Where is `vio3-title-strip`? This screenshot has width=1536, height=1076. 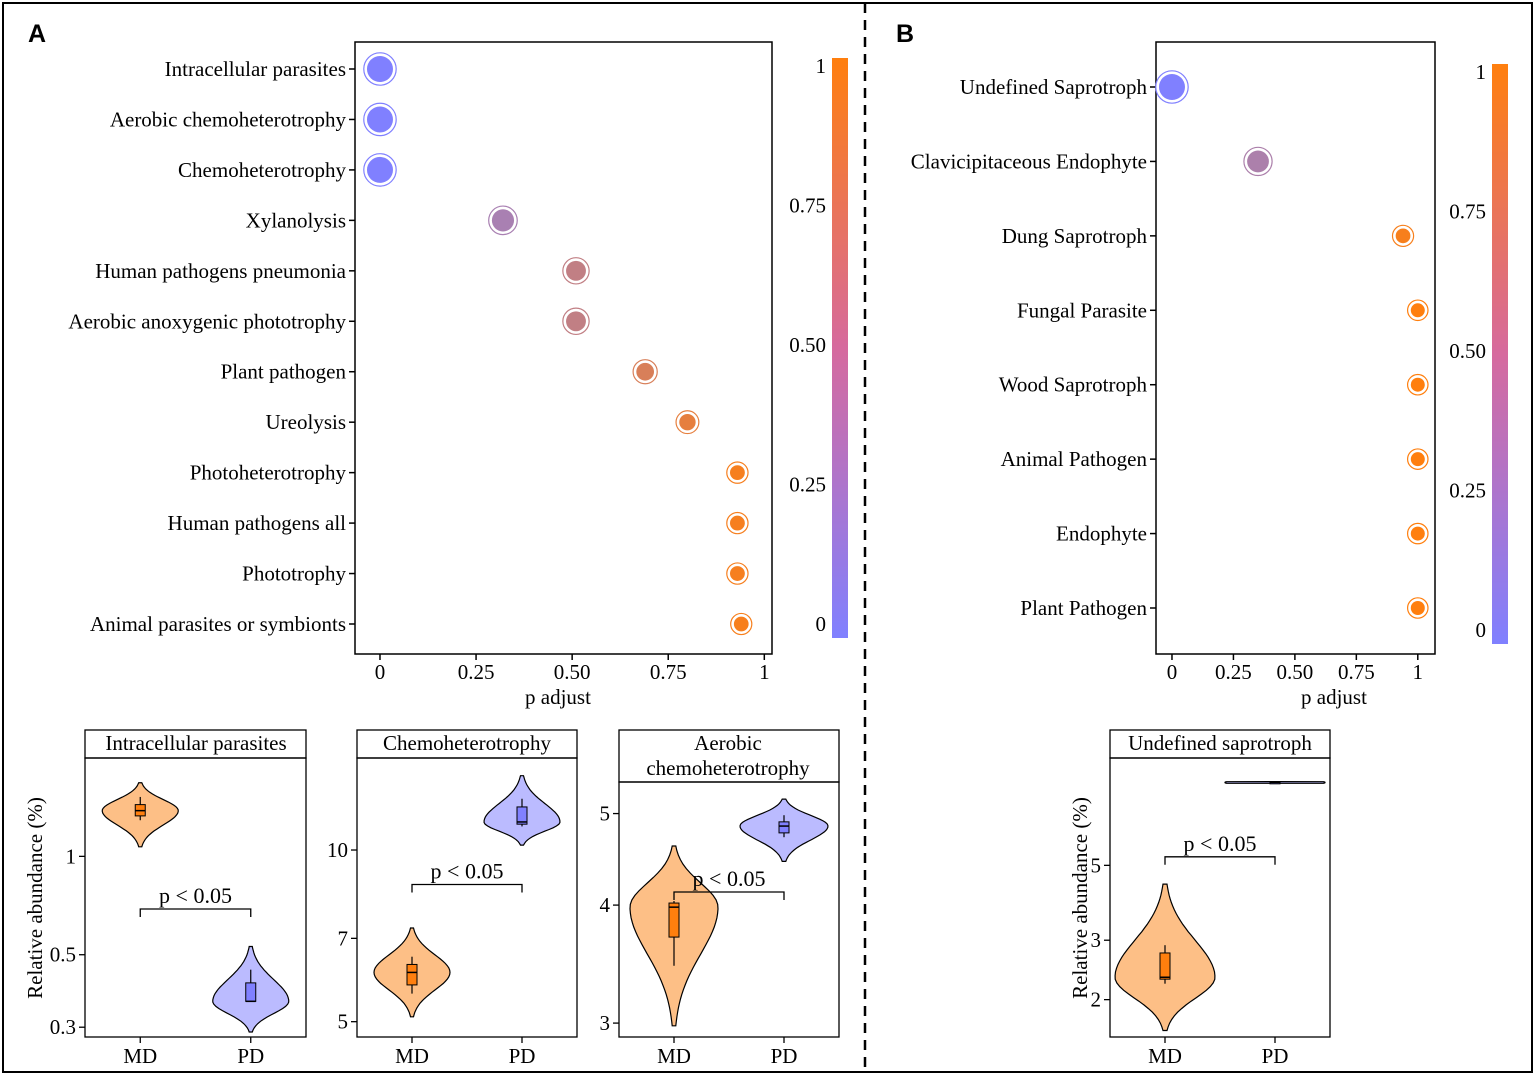
vio3-title-strip is located at coordinates (729, 756).